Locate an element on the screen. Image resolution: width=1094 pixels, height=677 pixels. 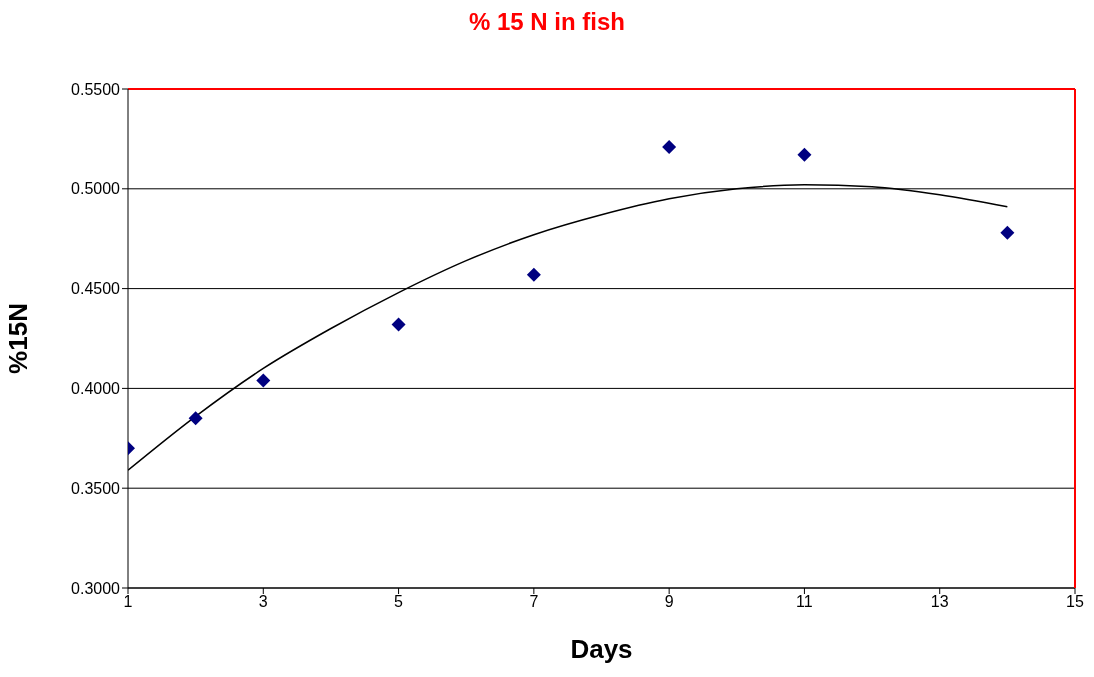
x-tick-label: 9 is located at coordinates (669, 602).